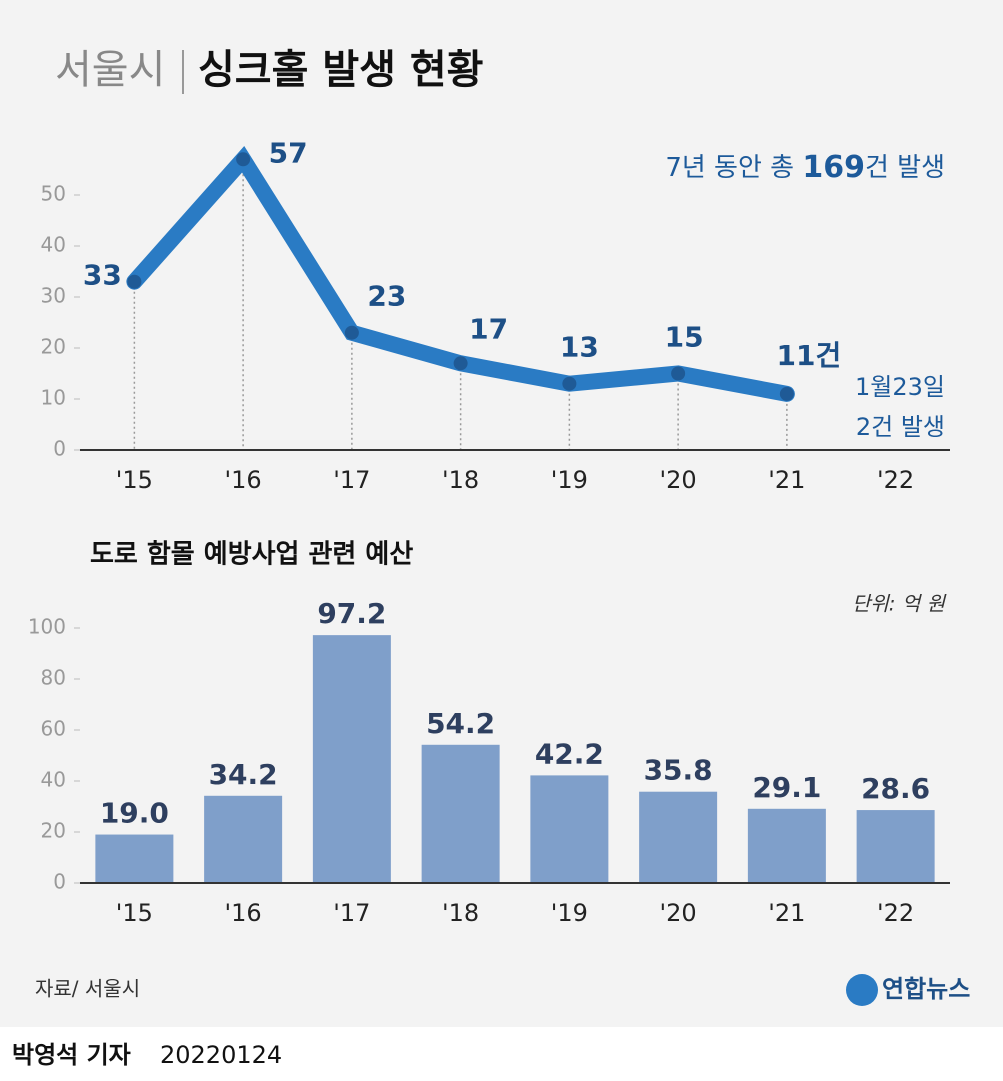 The height and width of the screenshot is (1081, 1003). I want to click on source: 자료/ 서울시, so click(87, 989).